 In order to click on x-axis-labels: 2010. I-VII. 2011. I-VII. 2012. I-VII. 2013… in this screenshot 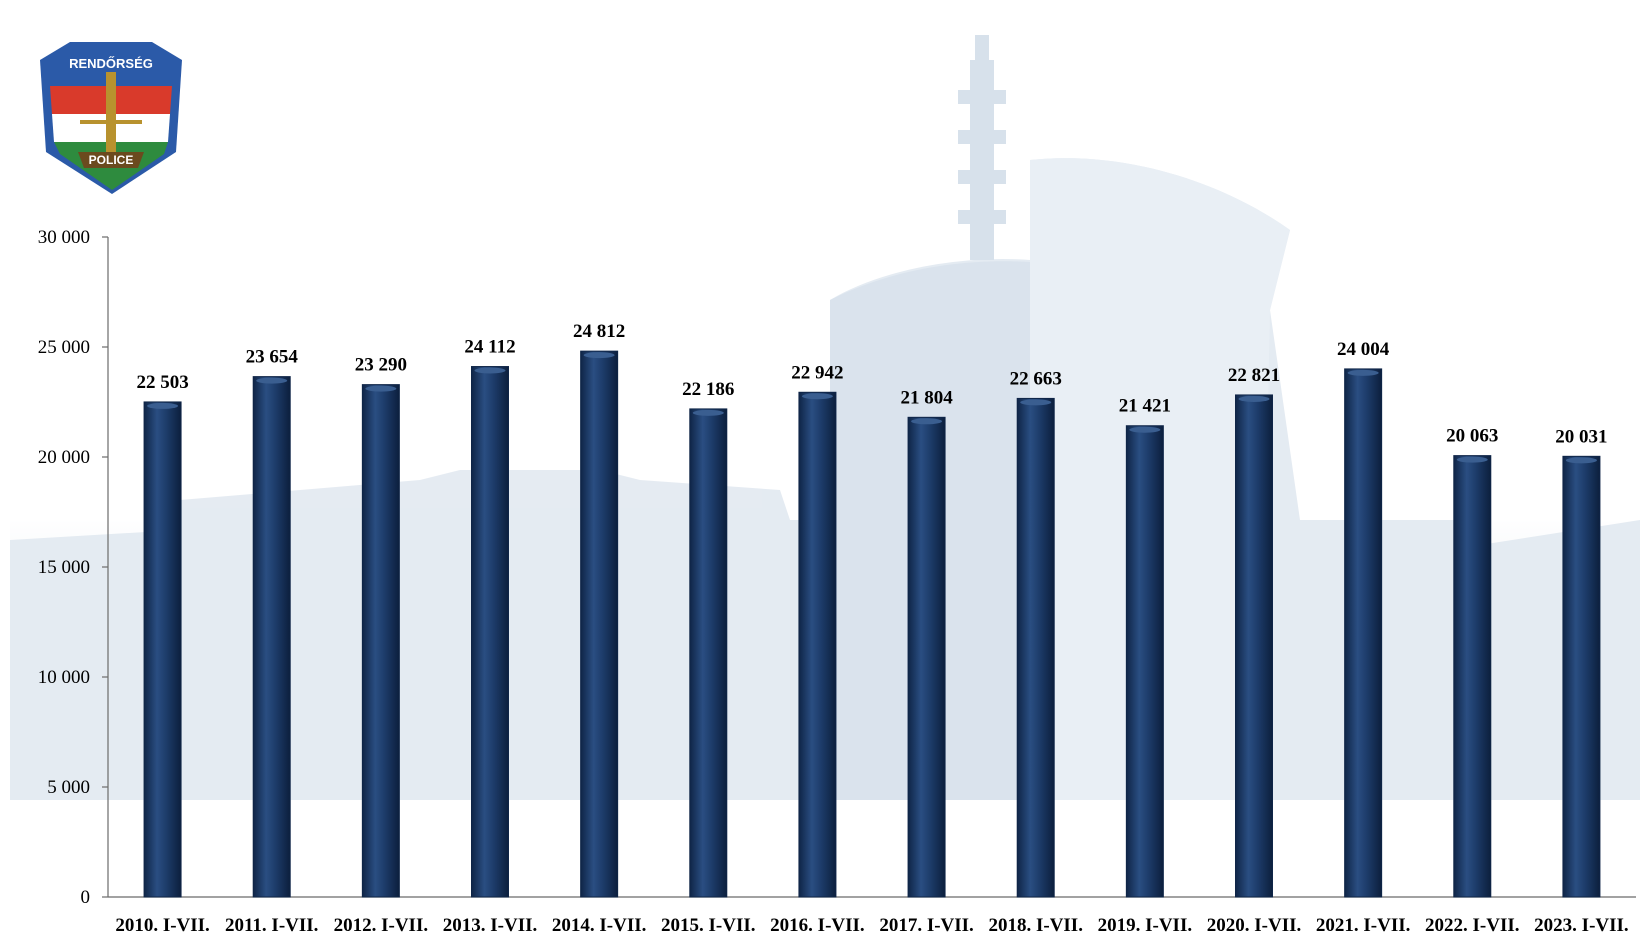, I will do `click(871, 925)`.